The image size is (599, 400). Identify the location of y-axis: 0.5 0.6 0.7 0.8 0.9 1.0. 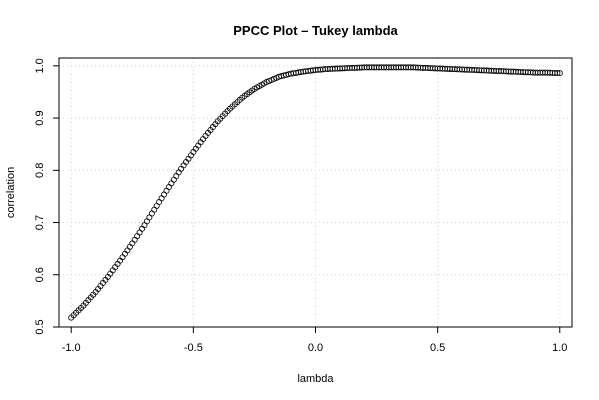
(46, 196).